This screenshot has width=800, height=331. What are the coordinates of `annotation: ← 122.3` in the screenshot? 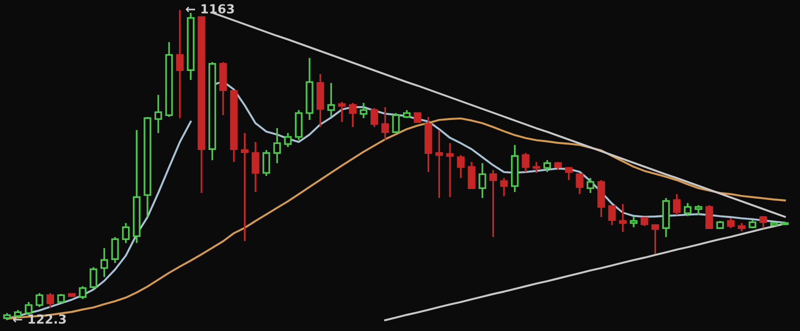 It's located at (39, 319).